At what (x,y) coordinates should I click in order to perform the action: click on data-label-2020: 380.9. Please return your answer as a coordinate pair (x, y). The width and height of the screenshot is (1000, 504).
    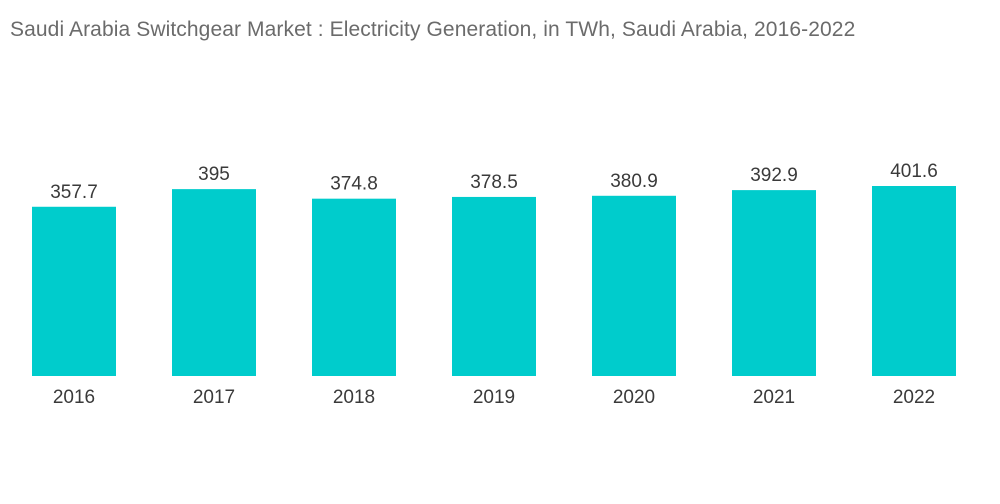
    Looking at the image, I should click on (634, 181).